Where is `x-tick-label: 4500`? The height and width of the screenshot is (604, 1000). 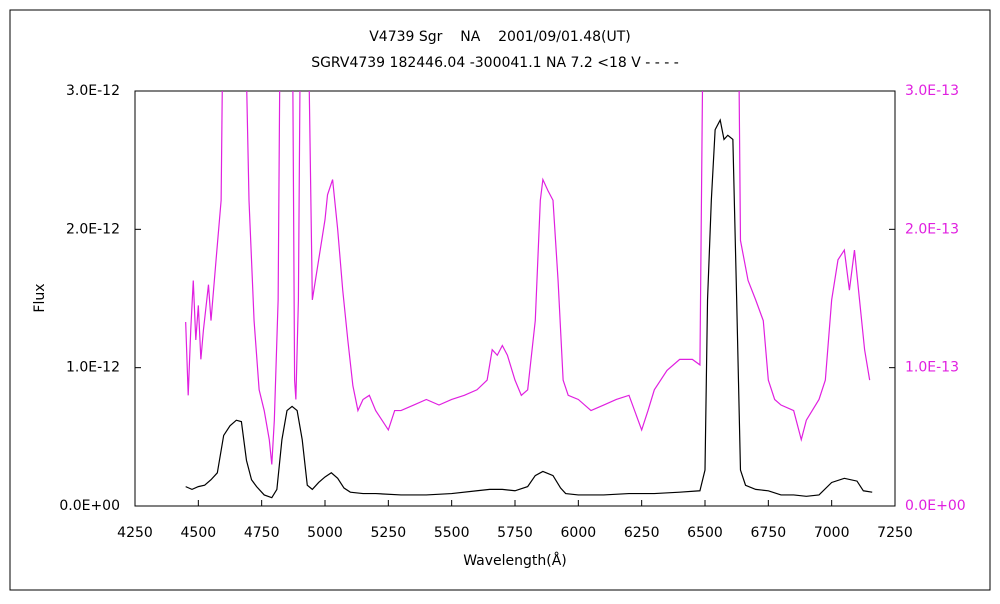 x-tick-label: 4500 is located at coordinates (199, 533).